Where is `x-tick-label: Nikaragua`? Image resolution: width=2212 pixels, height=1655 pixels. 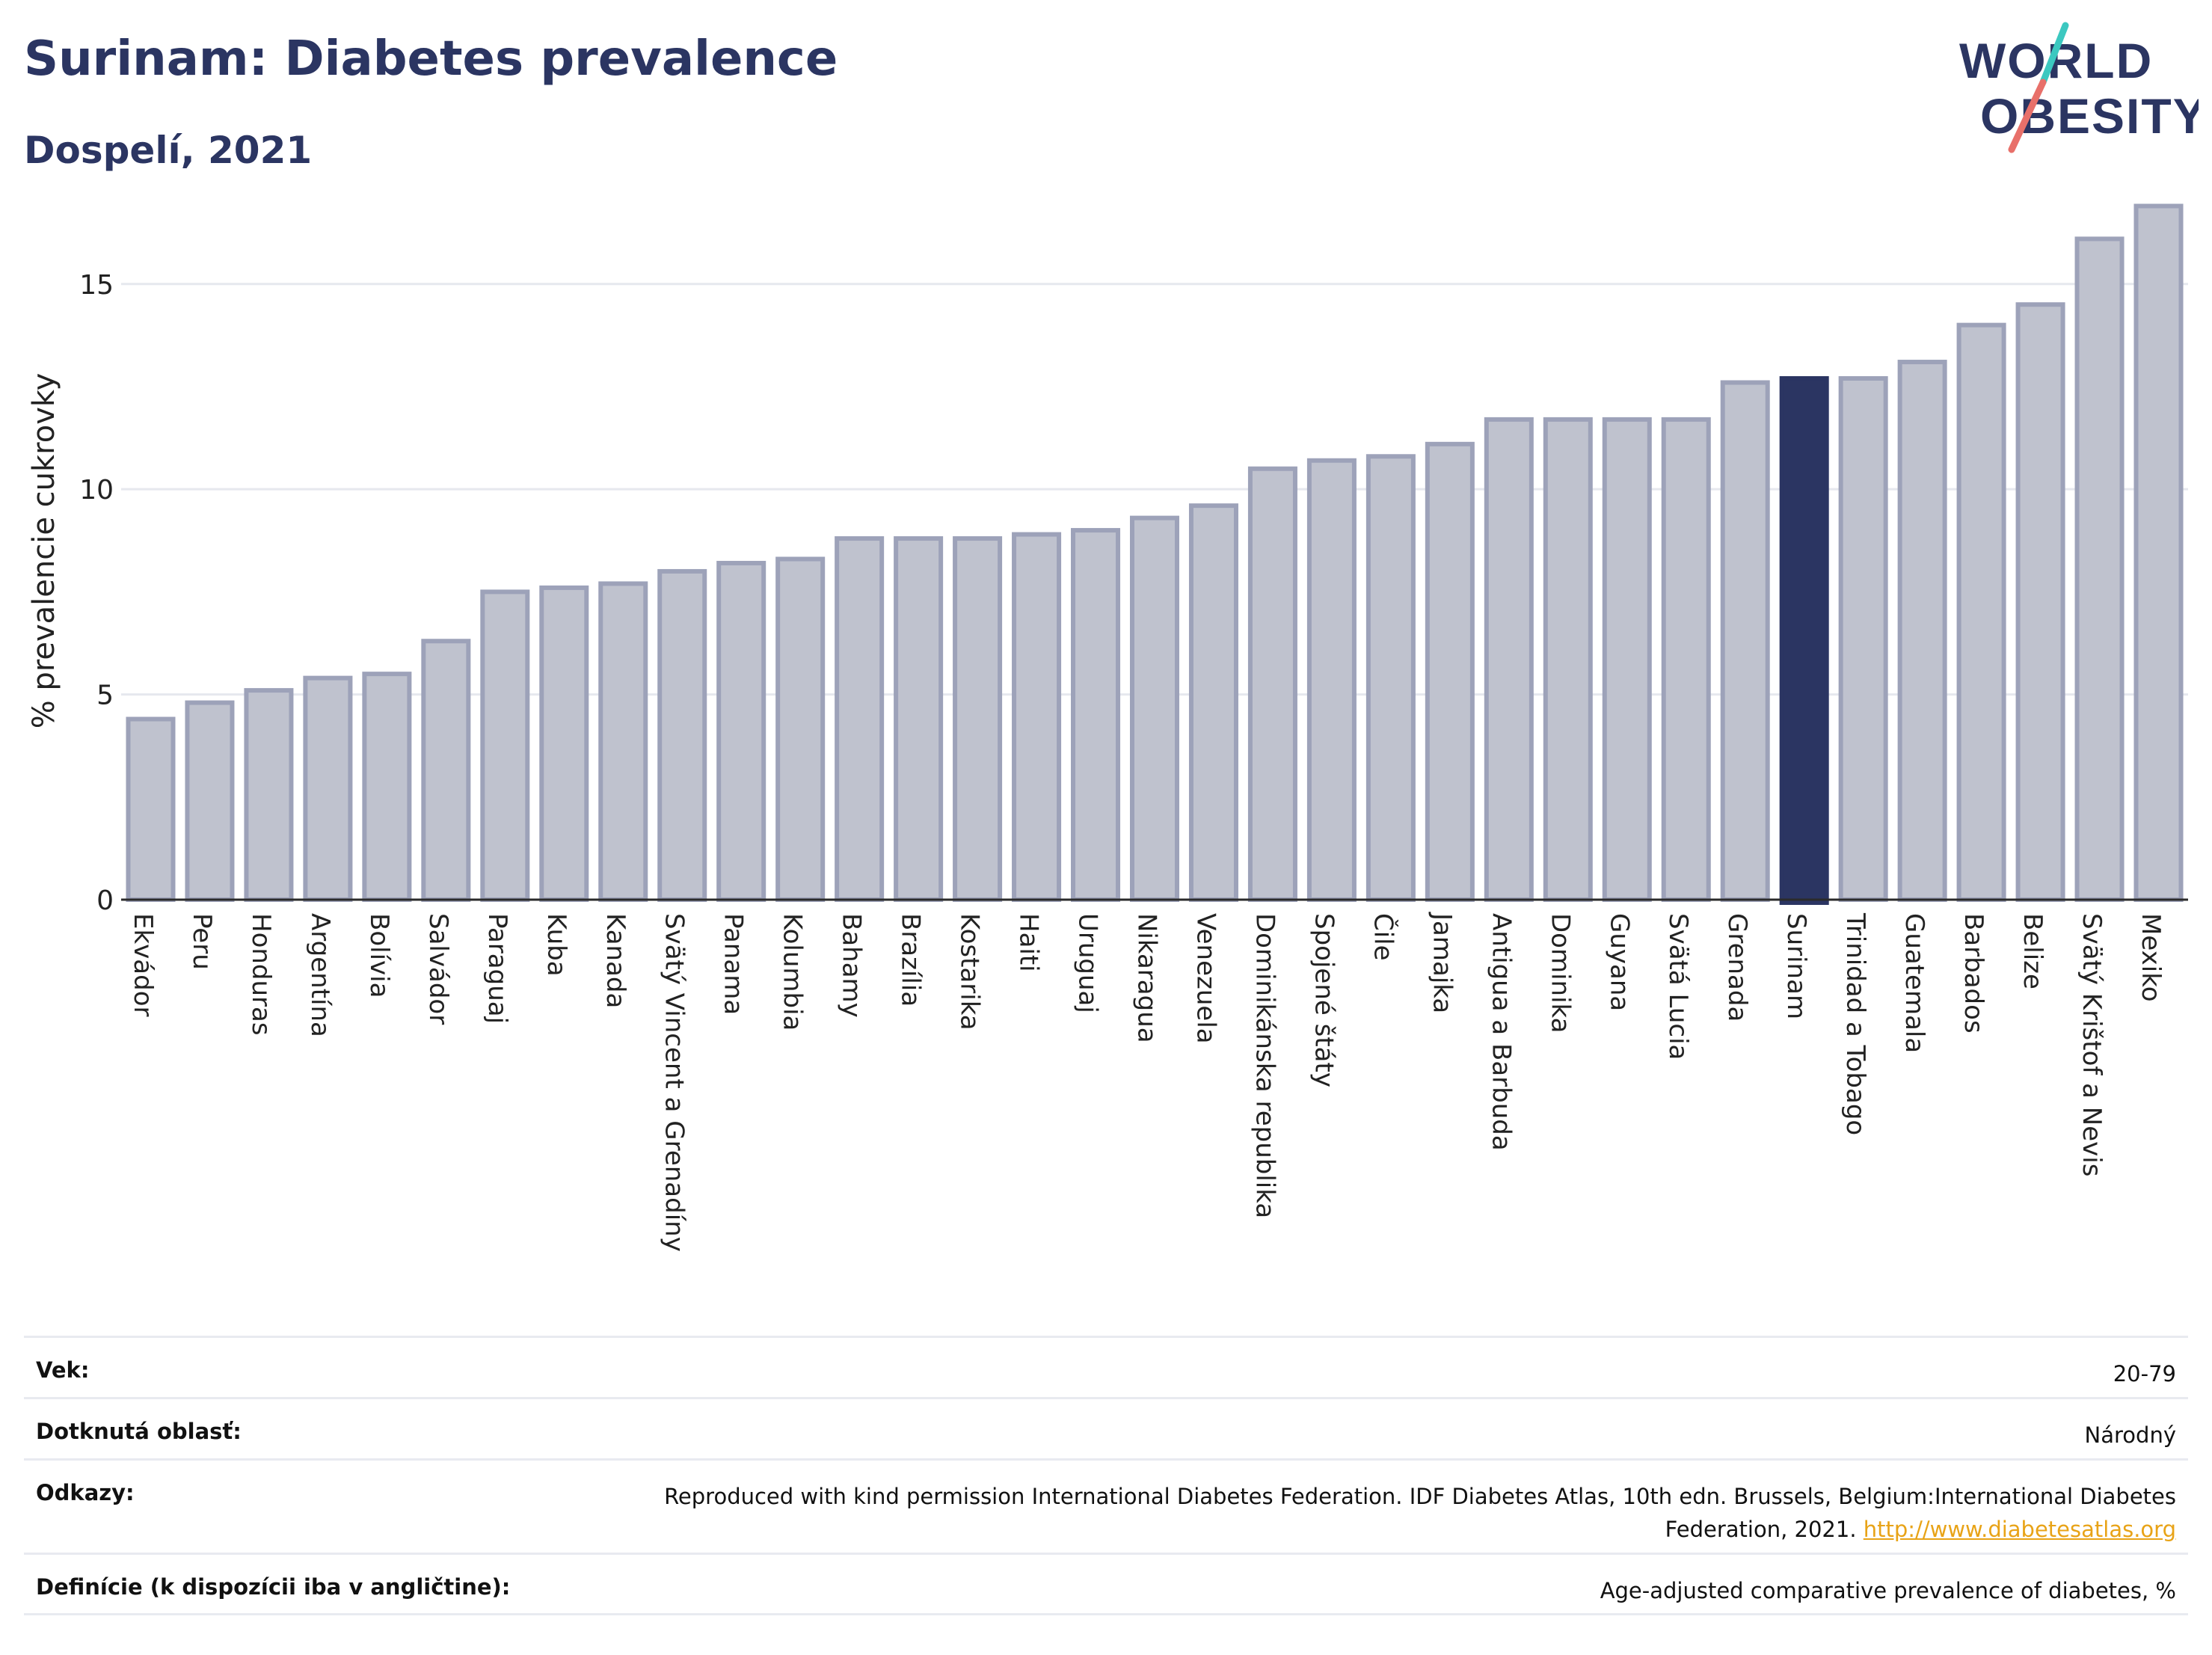 x-tick-label: Nikaragua is located at coordinates (1147, 978).